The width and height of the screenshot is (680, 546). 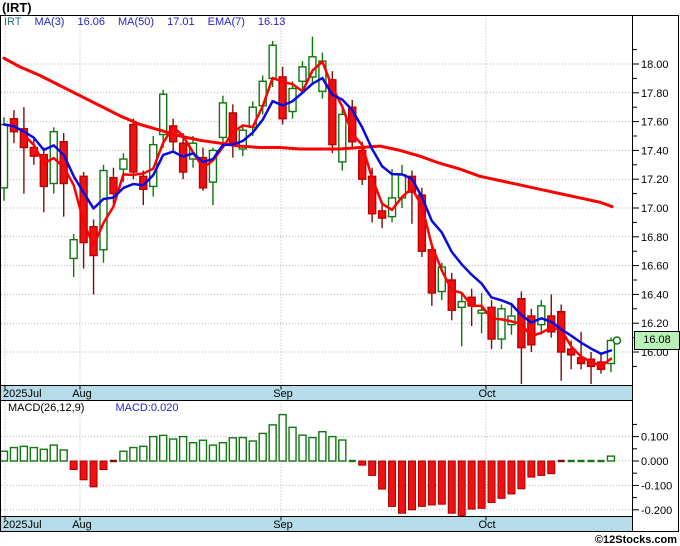 What do you see at coordinates (655, 123) in the screenshot?
I see `svg-text: 17.60` at bounding box center [655, 123].